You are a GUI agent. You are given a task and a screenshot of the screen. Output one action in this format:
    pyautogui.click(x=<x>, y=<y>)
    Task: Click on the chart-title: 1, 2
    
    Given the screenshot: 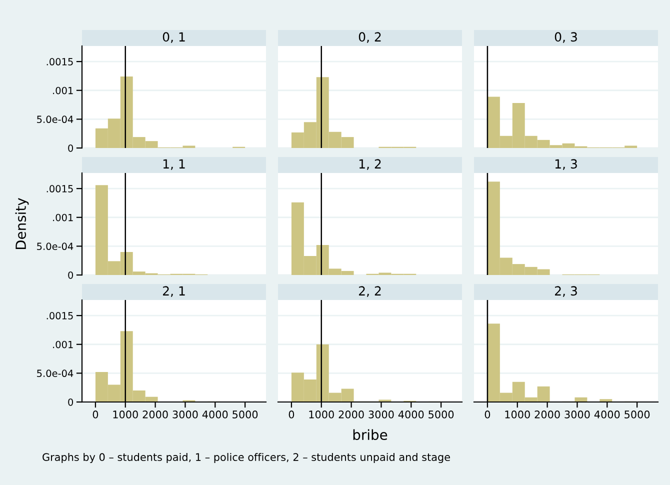 What is the action you would take?
    pyautogui.click(x=370, y=164)
    